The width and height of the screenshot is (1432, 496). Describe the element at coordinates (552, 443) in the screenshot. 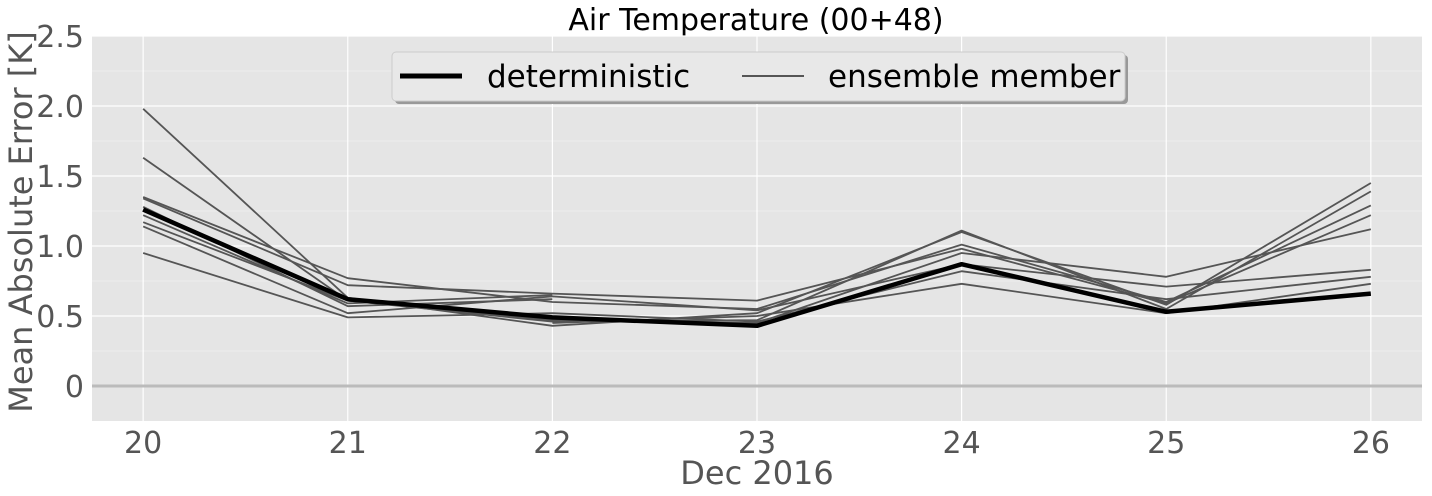

I see `x-tick-label: 22` at that location.